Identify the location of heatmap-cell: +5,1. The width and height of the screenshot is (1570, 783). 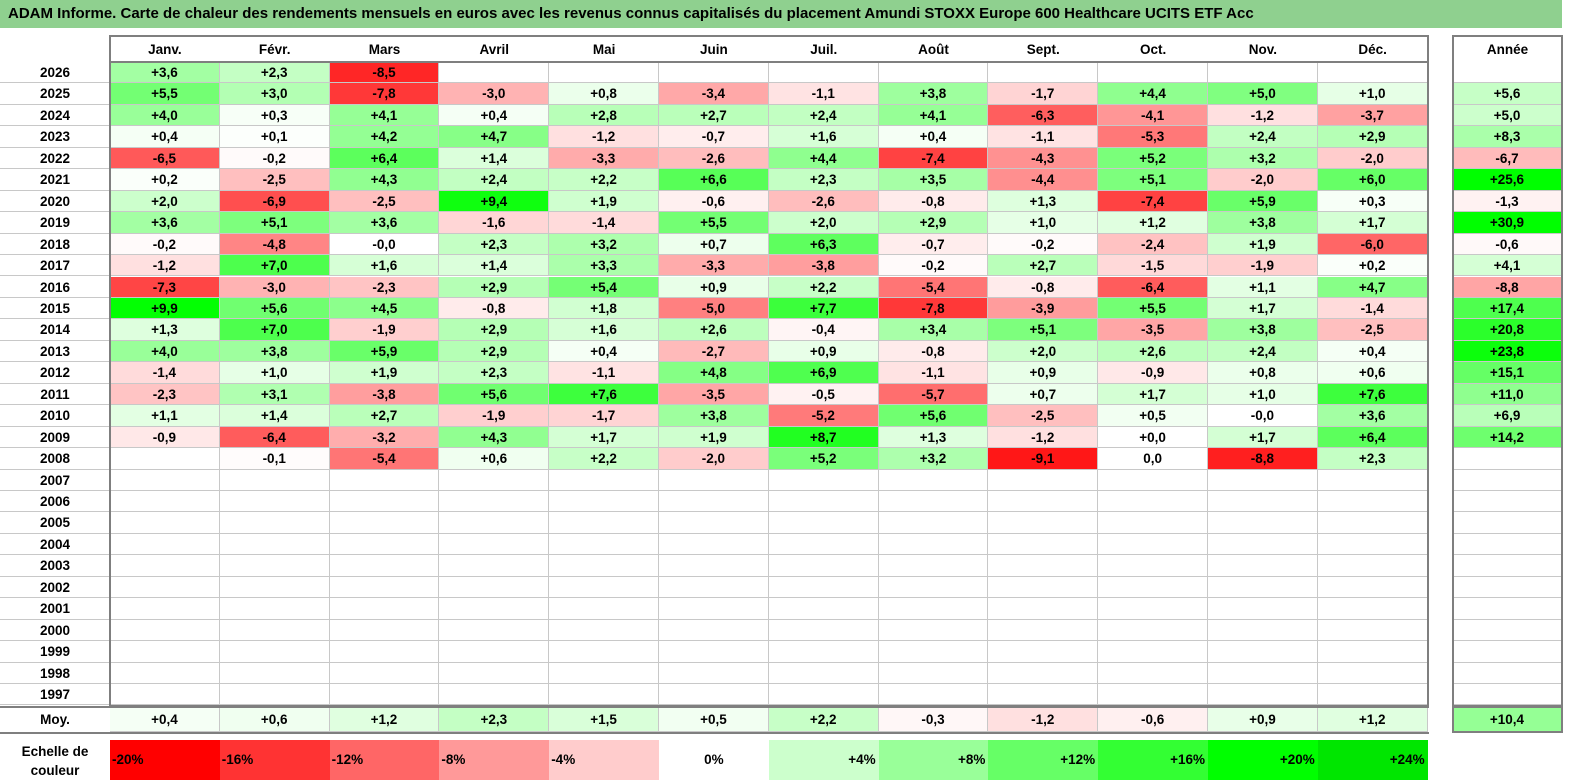
(1153, 180).